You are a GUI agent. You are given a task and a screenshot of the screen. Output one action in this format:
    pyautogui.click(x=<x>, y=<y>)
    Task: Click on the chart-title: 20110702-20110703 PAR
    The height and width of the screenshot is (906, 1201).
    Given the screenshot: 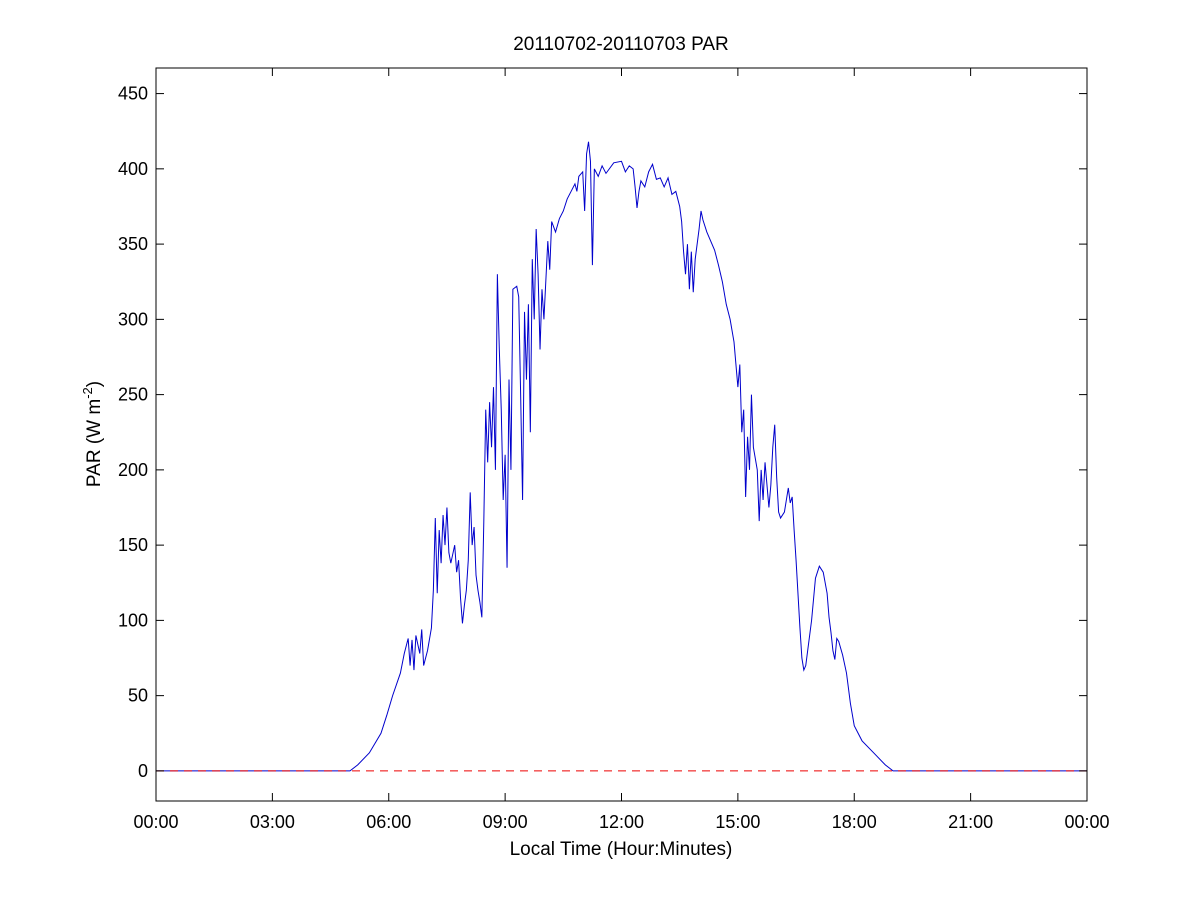 What is the action you would take?
    pyautogui.click(x=621, y=44)
    